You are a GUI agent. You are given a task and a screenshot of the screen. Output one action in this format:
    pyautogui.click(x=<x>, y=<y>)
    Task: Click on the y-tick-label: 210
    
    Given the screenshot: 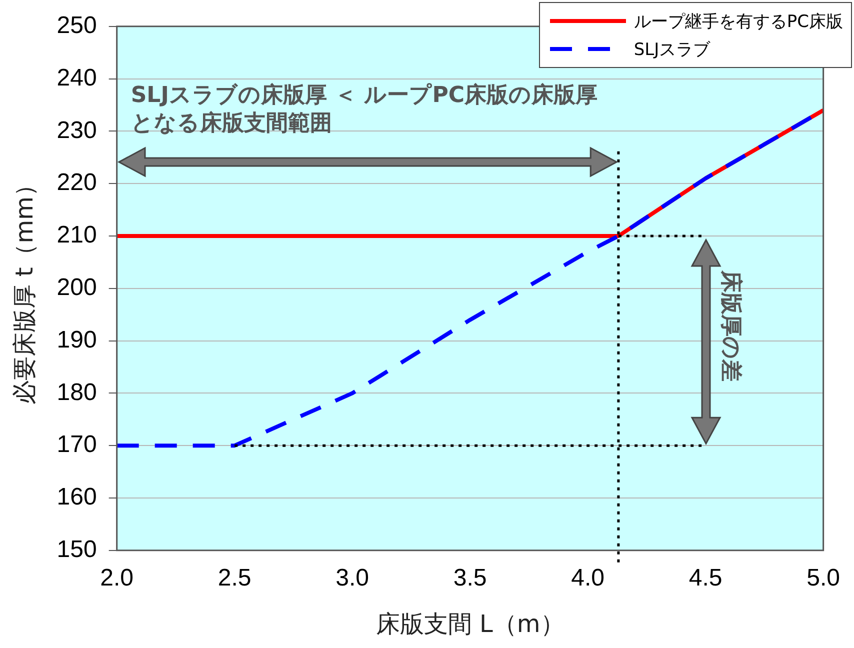 What is the action you would take?
    pyautogui.click(x=76, y=235)
    